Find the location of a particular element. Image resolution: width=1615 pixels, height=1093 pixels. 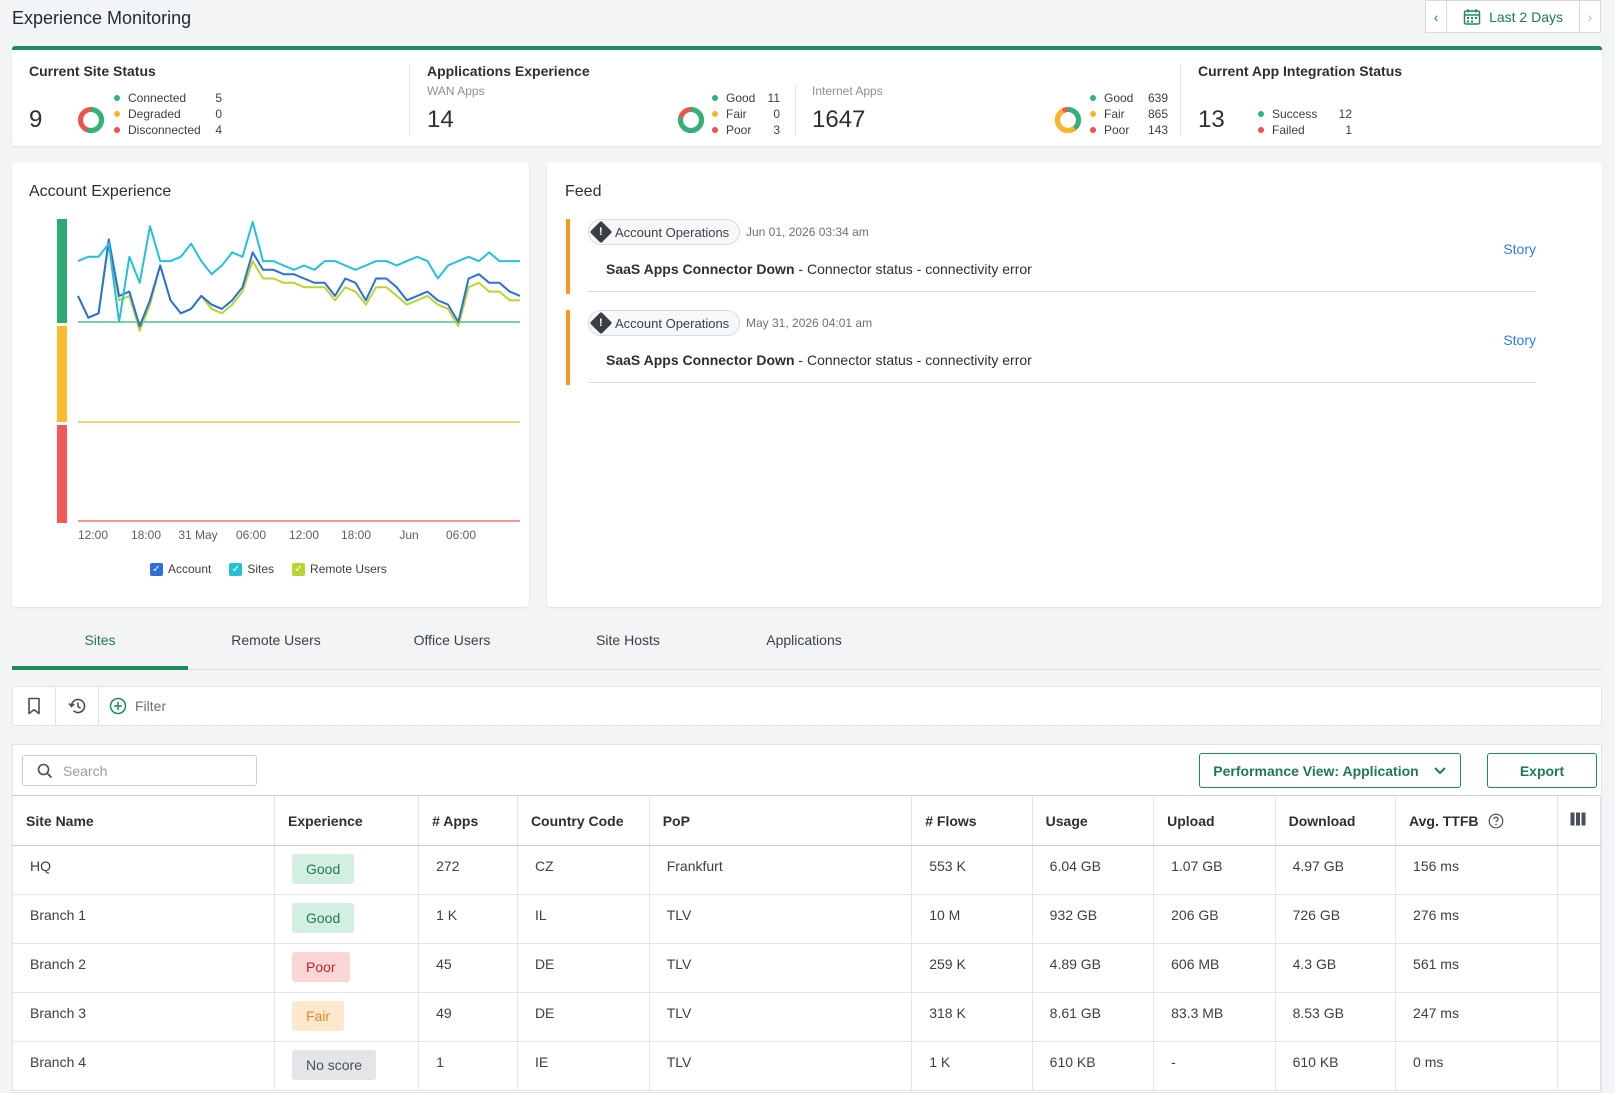

fair-band is located at coordinates (62, 374).